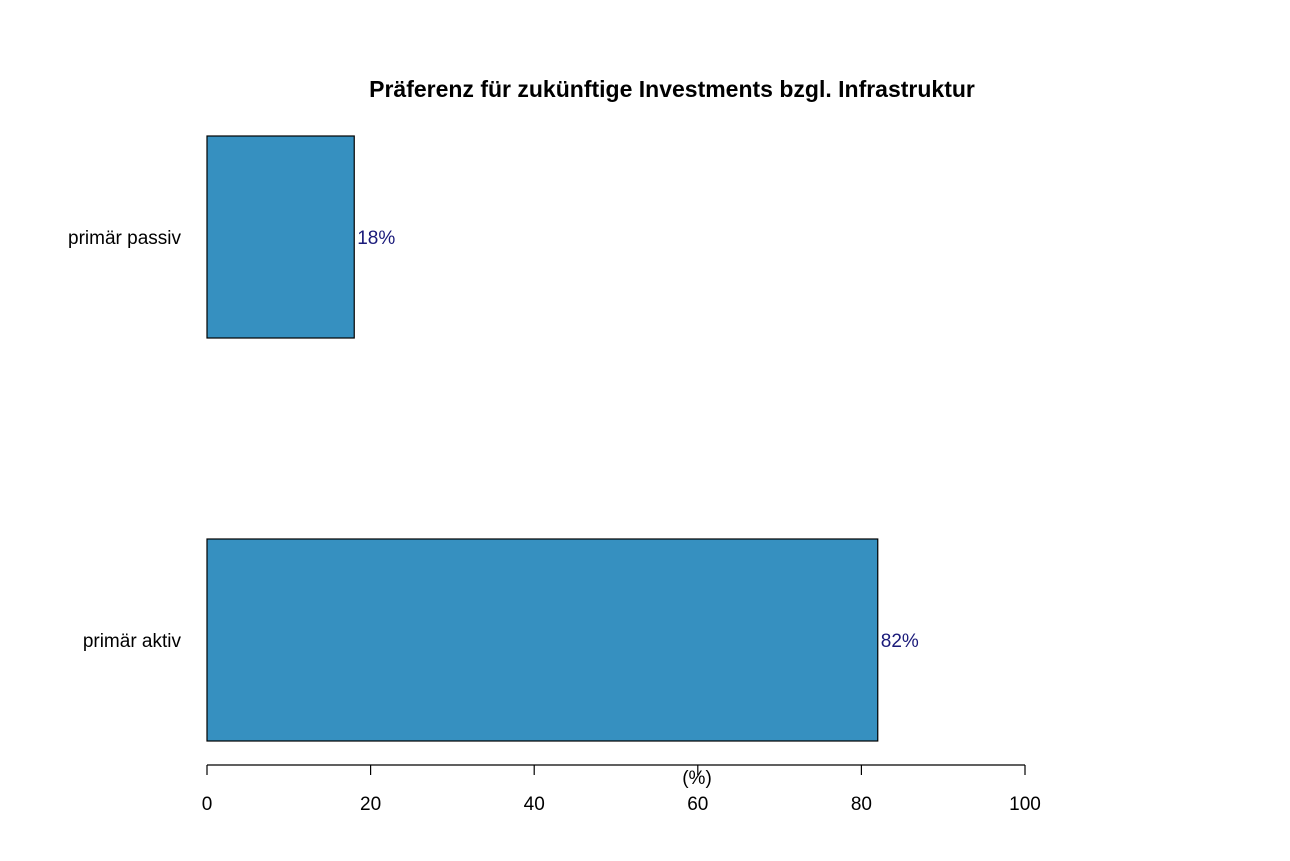 The width and height of the screenshot is (1290, 861). I want to click on bar-primar-passiv, so click(280, 237).